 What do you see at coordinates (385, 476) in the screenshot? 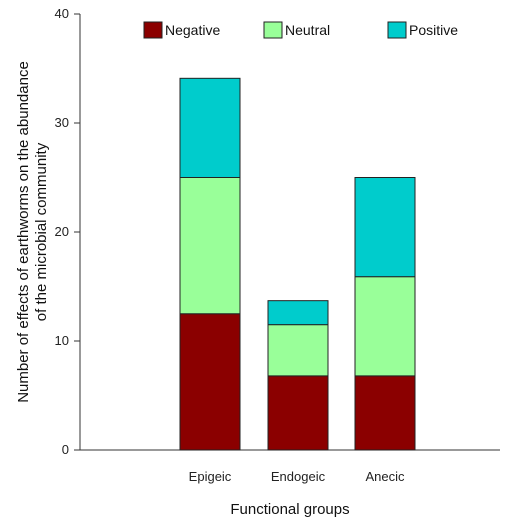
I see `x-tick-label: Anecic` at bounding box center [385, 476].